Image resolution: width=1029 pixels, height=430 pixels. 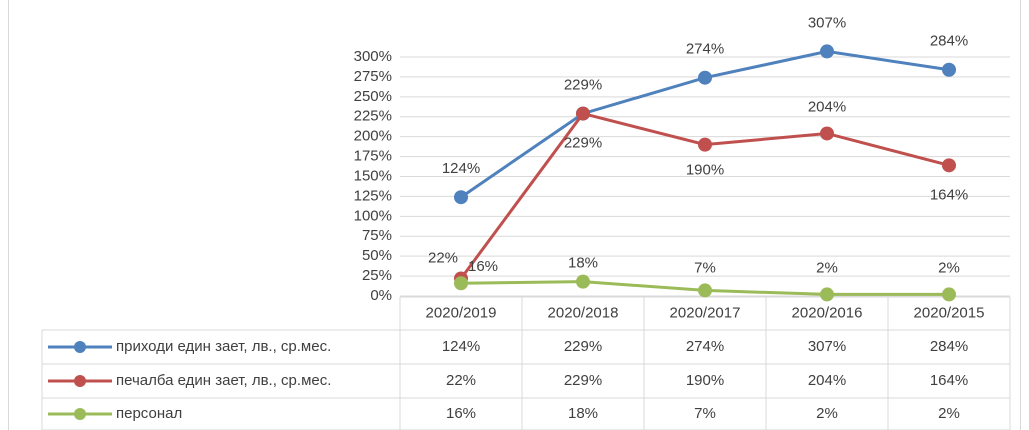 I want to click on y-tick-label: 50%, so click(x=377, y=255).